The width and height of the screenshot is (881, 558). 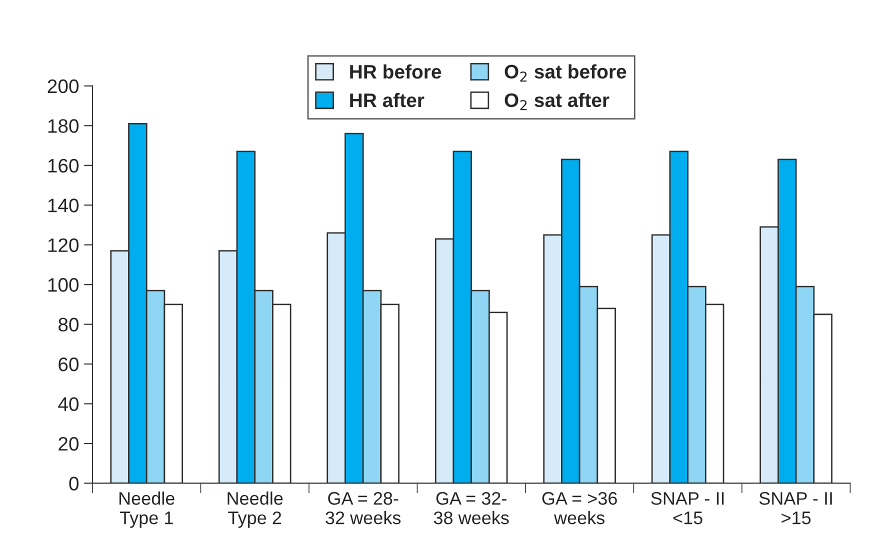 I want to click on legend-label: HR after, so click(x=387, y=100).